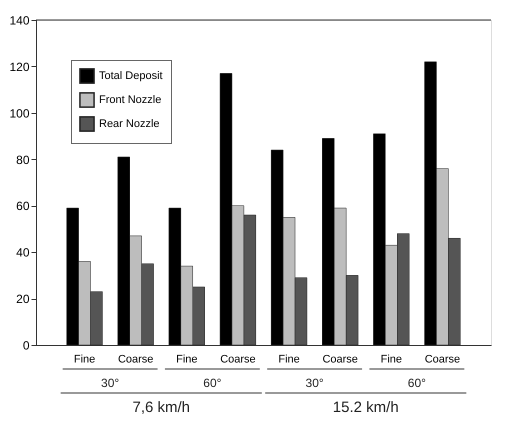 Image resolution: width=520 pixels, height=439 pixels. What do you see at coordinates (23, 299) in the screenshot?
I see `y-tick-label: 20` at bounding box center [23, 299].